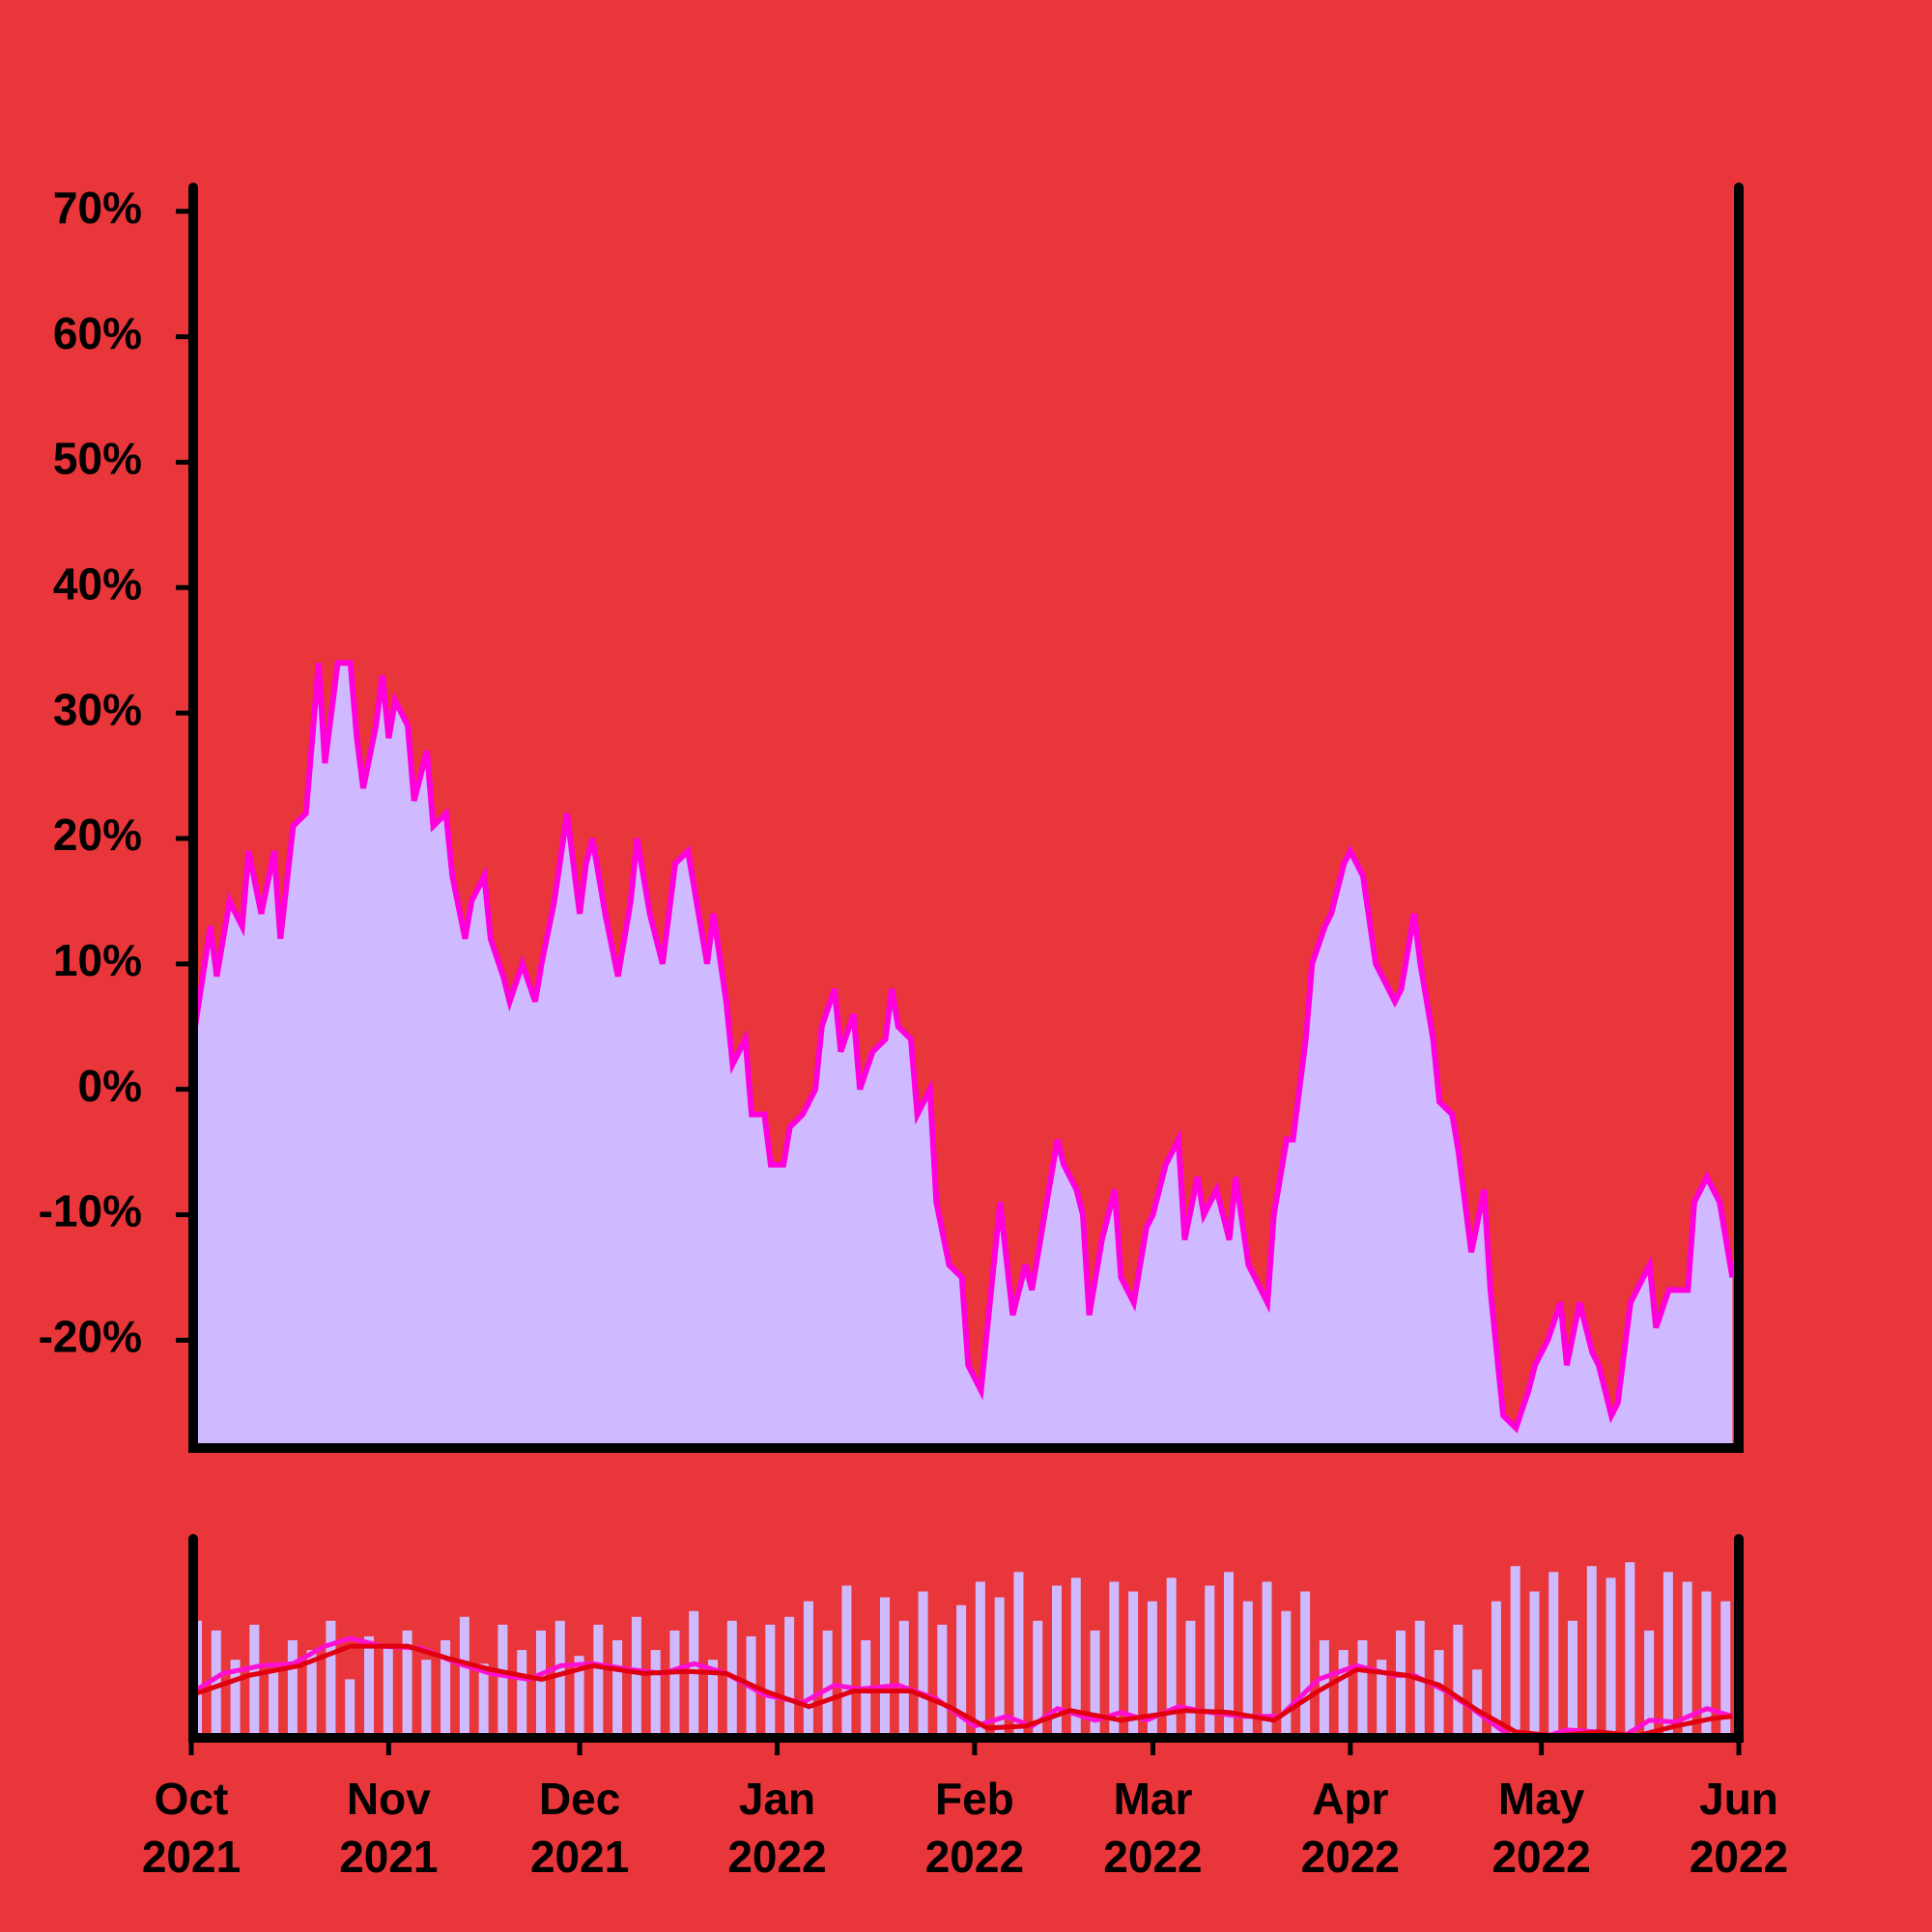  What do you see at coordinates (1541, 1799) in the screenshot?
I see `x-tick-label-line: May` at bounding box center [1541, 1799].